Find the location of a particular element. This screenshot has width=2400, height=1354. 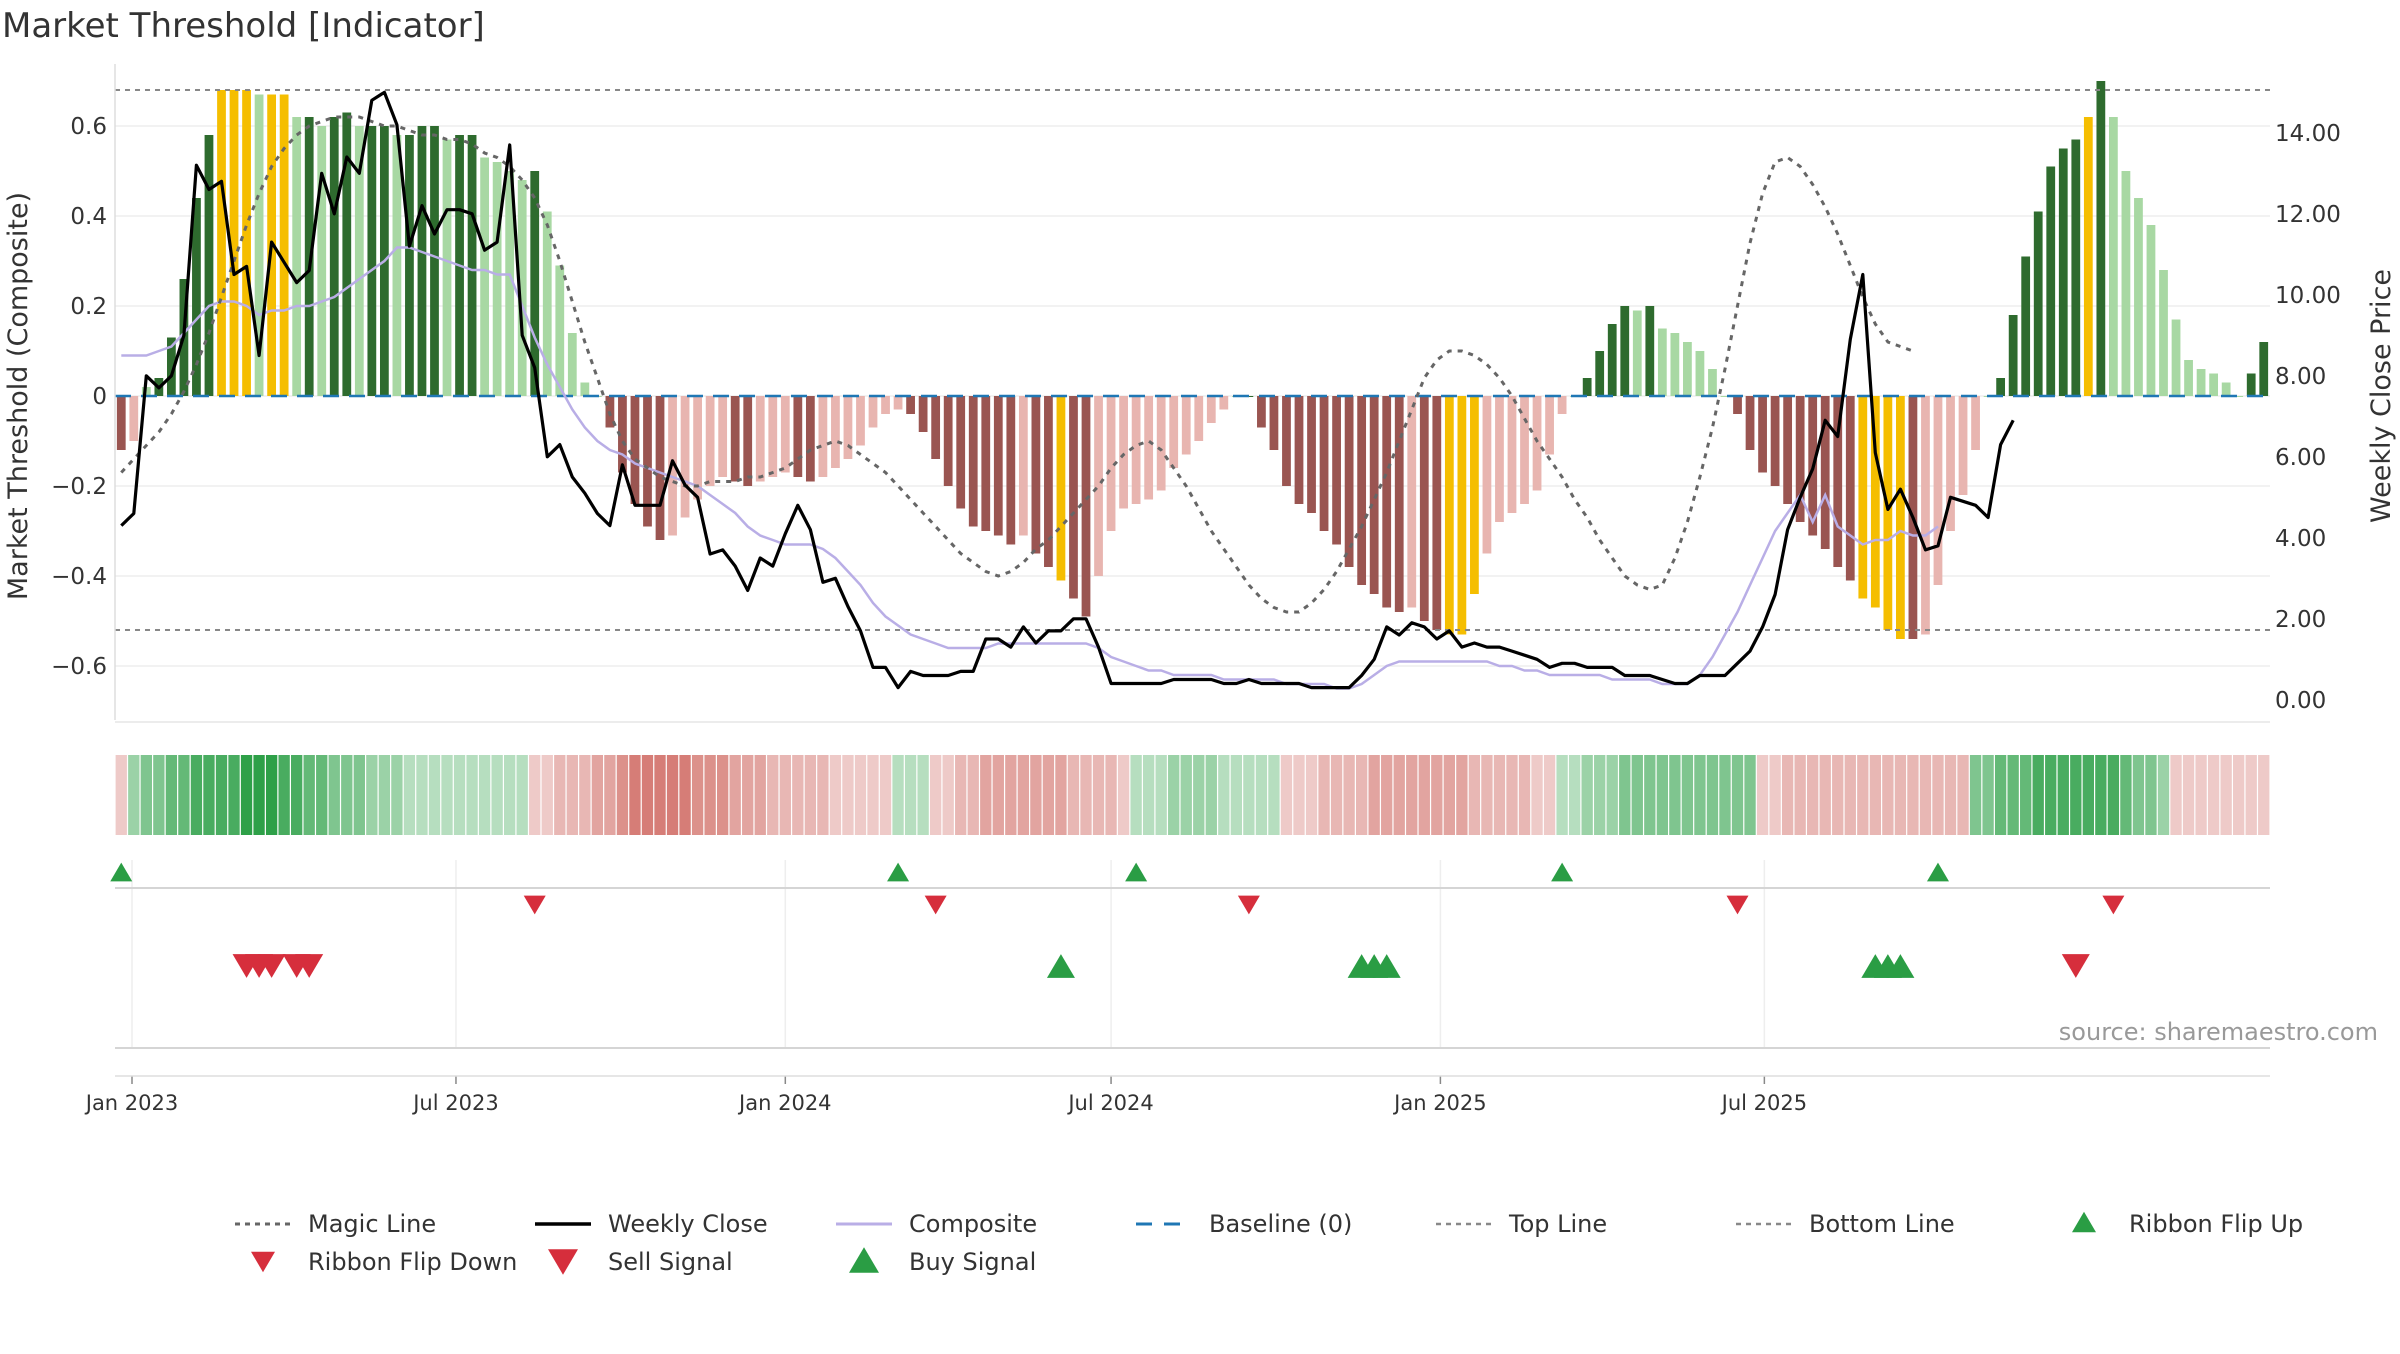

sell-signal-marker is located at coordinates (271, 966).